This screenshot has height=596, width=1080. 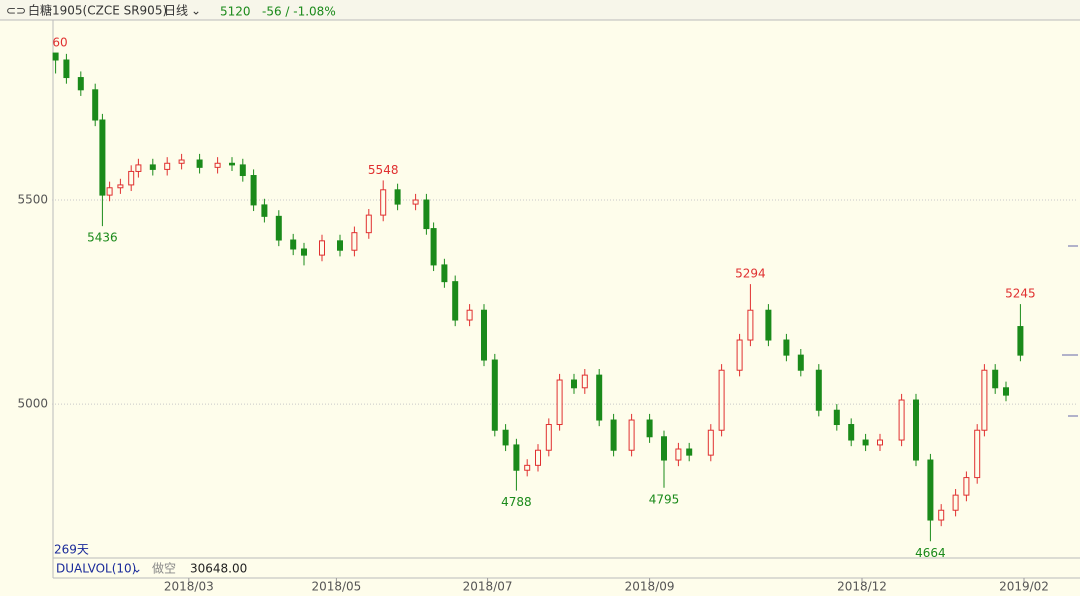 What do you see at coordinates (488, 587) in the screenshot?
I see `x-tick-label: 2018/07` at bounding box center [488, 587].